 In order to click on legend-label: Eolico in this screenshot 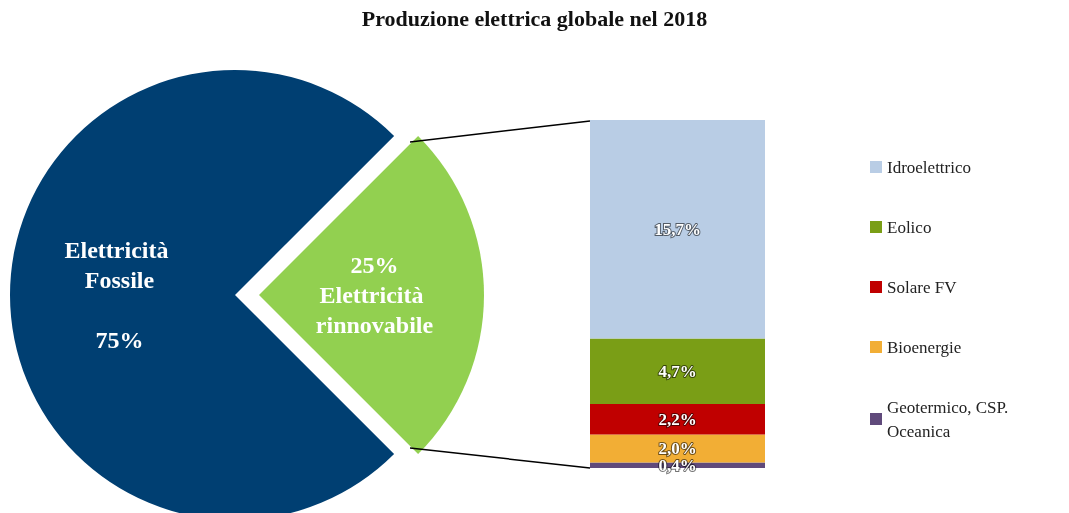, I will do `click(909, 227)`.